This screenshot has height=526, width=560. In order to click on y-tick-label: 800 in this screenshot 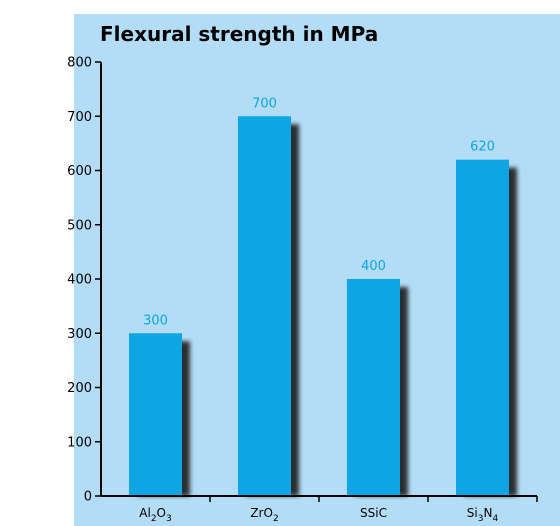, I will do `click(79, 63)`.